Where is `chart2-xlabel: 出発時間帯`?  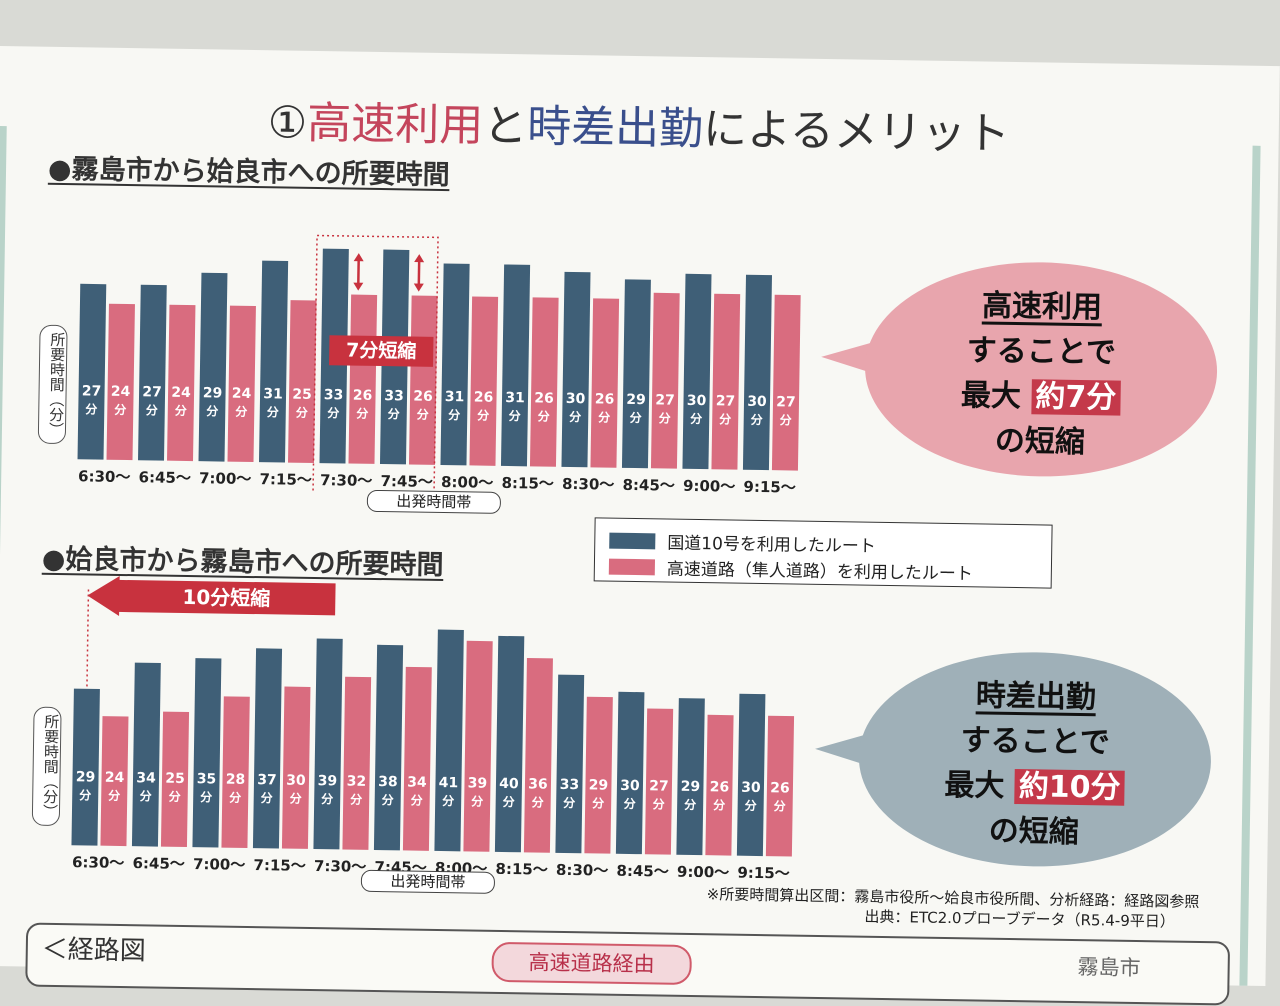
chart2-xlabel: 出発時間帯 is located at coordinates (428, 882).